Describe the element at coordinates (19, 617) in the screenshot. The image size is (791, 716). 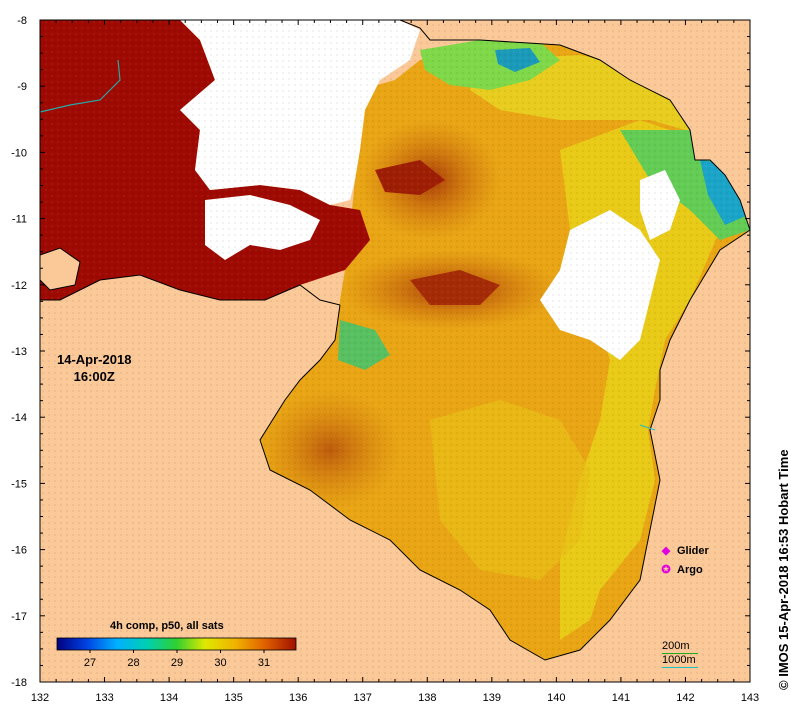
I see `y-tick-label: -17` at that location.